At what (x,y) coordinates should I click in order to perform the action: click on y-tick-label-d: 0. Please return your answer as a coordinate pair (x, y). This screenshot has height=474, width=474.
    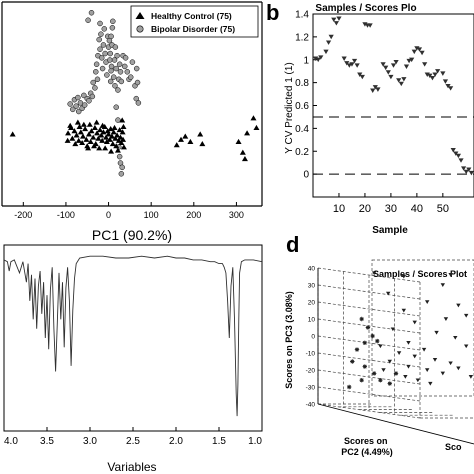
    Looking at the image, I should click on (313, 337).